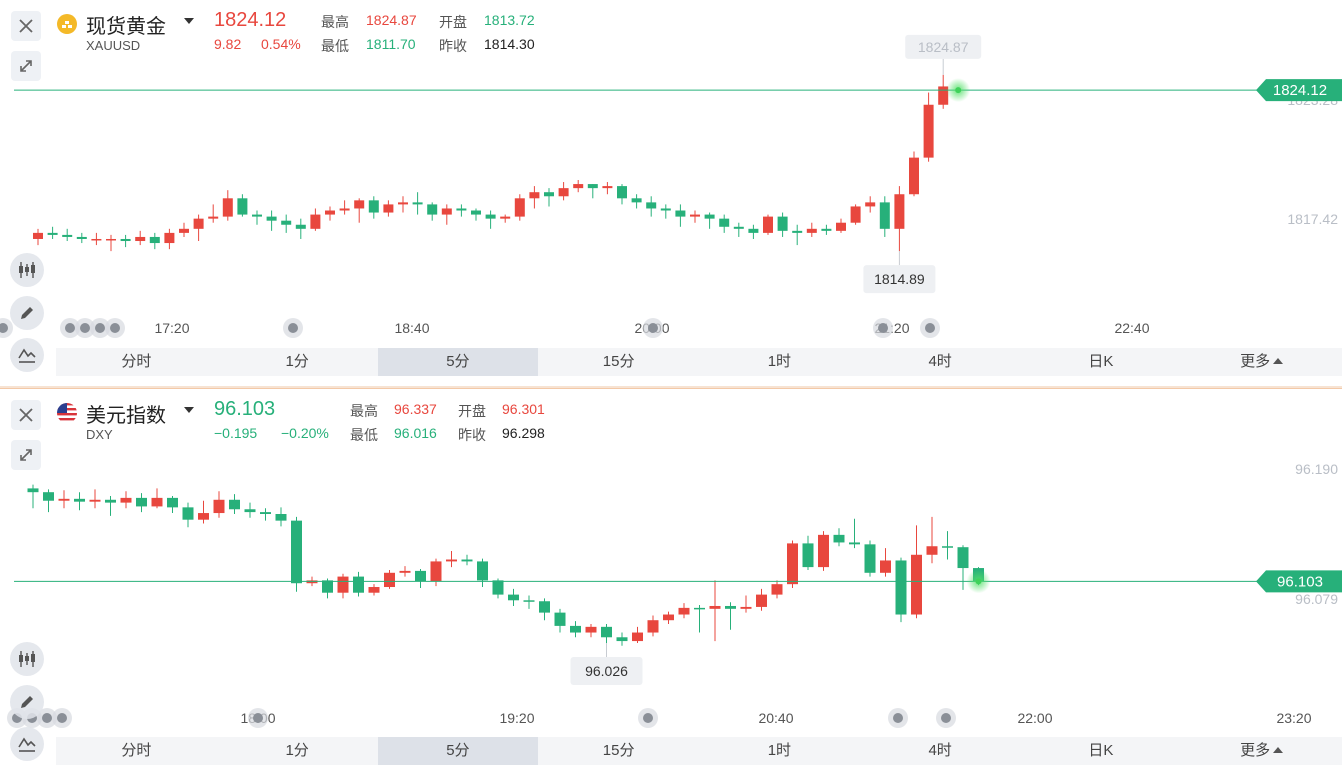  What do you see at coordinates (453, 22) in the screenshot?
I see `open-label: 开盘` at bounding box center [453, 22].